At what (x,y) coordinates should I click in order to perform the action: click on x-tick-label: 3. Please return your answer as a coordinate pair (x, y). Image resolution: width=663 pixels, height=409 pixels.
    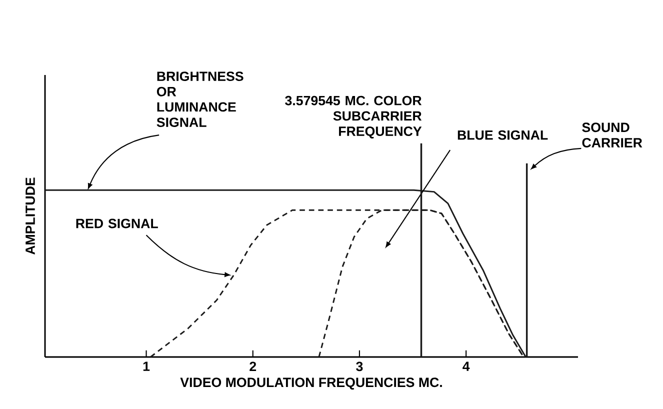
    Looking at the image, I should click on (359, 367).